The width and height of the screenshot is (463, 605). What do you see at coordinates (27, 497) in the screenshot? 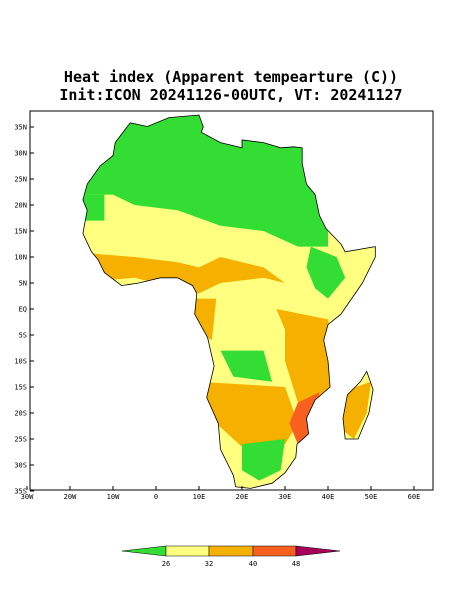
I see `lon-label: 30W` at bounding box center [27, 497].